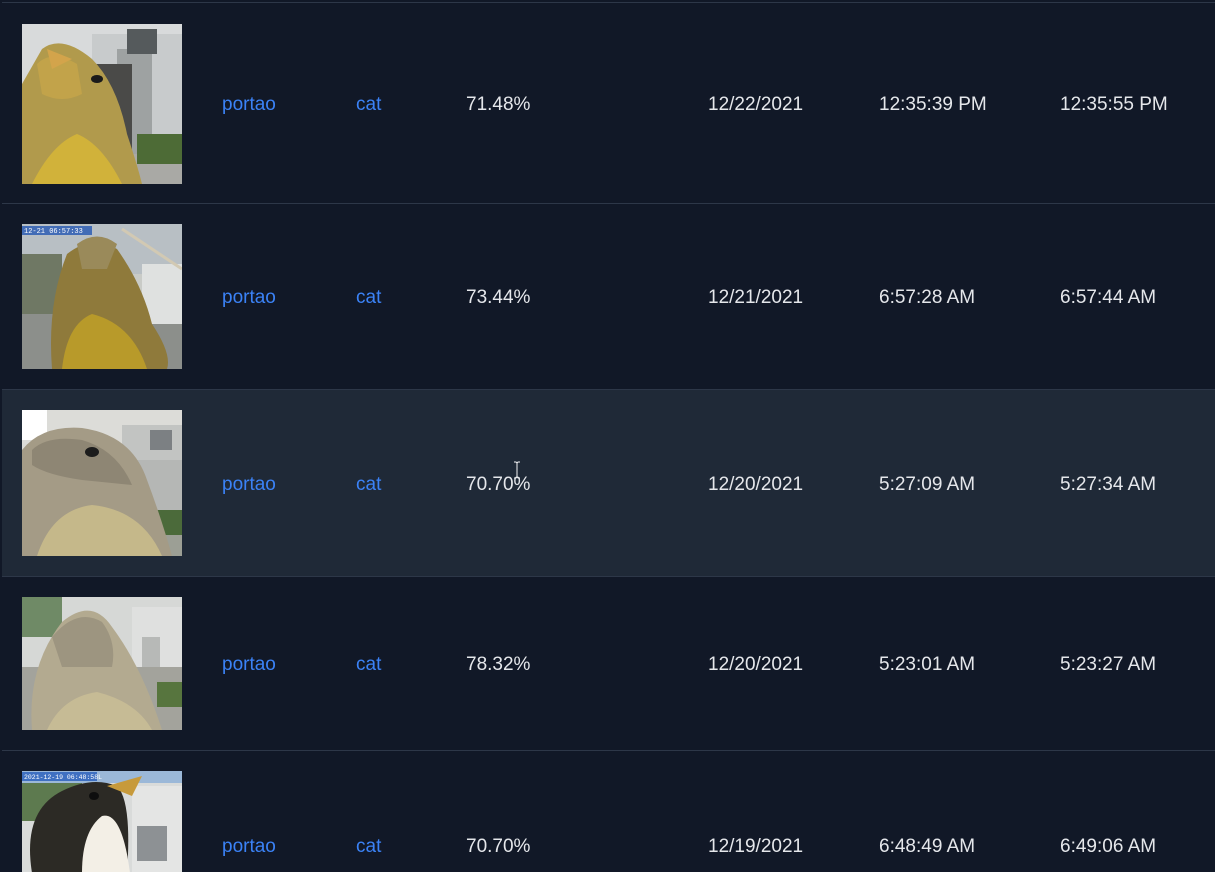 The width and height of the screenshot is (1215, 872). I want to click on end-time-value: 6:49:06 AM, so click(1108, 846).